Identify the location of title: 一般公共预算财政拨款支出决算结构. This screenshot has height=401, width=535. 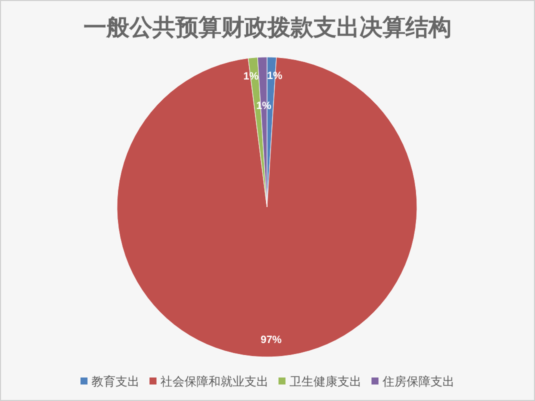
(268, 27).